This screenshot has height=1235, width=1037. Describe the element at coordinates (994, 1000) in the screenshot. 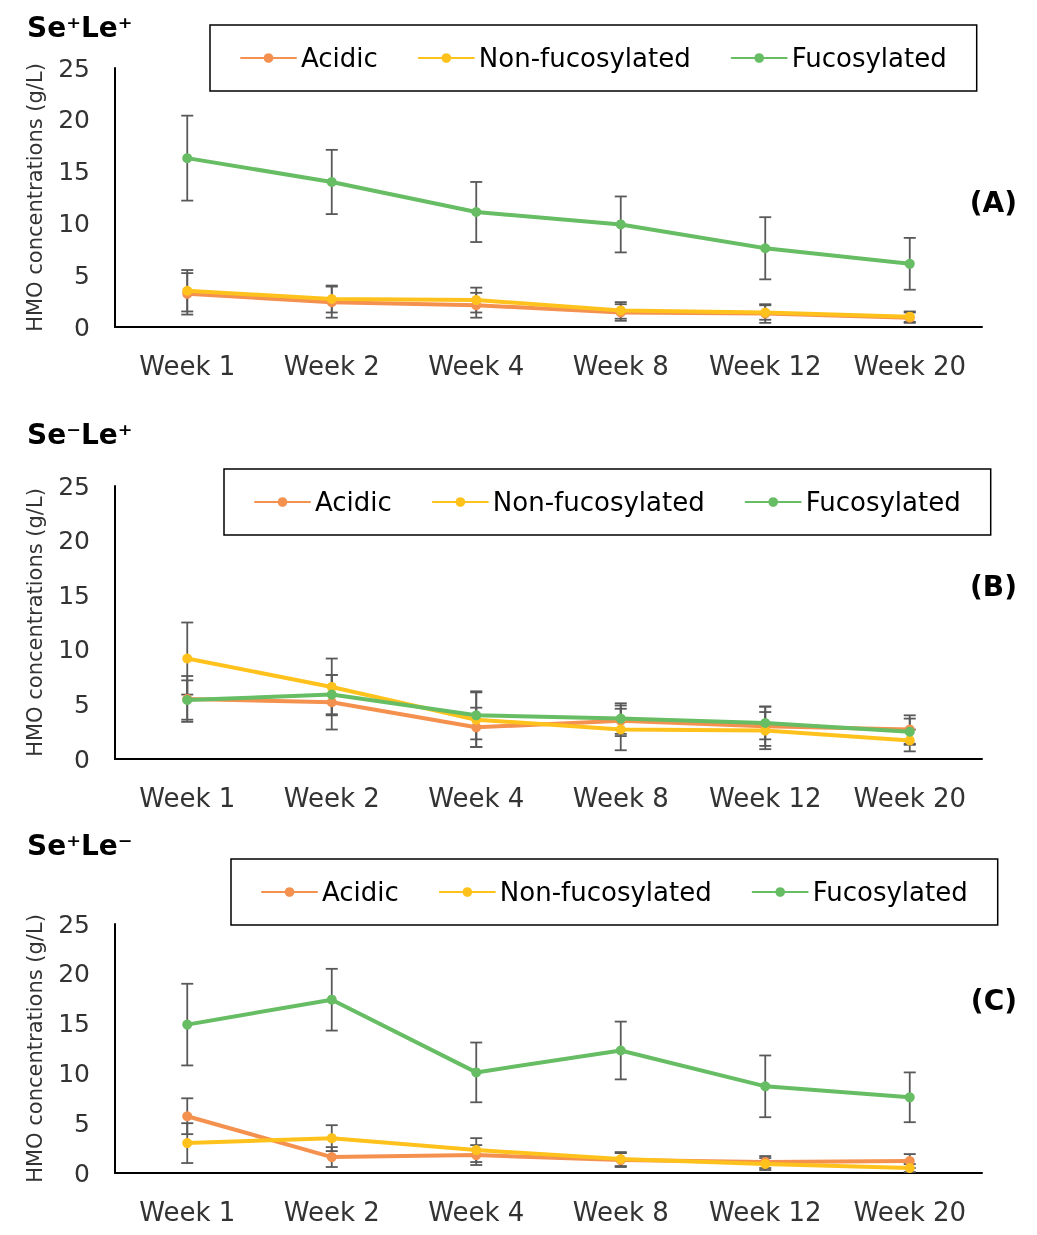

I see `annotation: (C)` at that location.